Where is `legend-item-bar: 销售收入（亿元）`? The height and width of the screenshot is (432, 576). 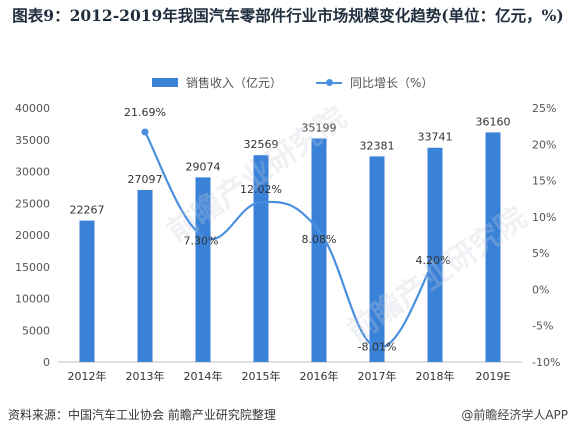 legend-item-bar: 销售收入（亿元） is located at coordinates (217, 82).